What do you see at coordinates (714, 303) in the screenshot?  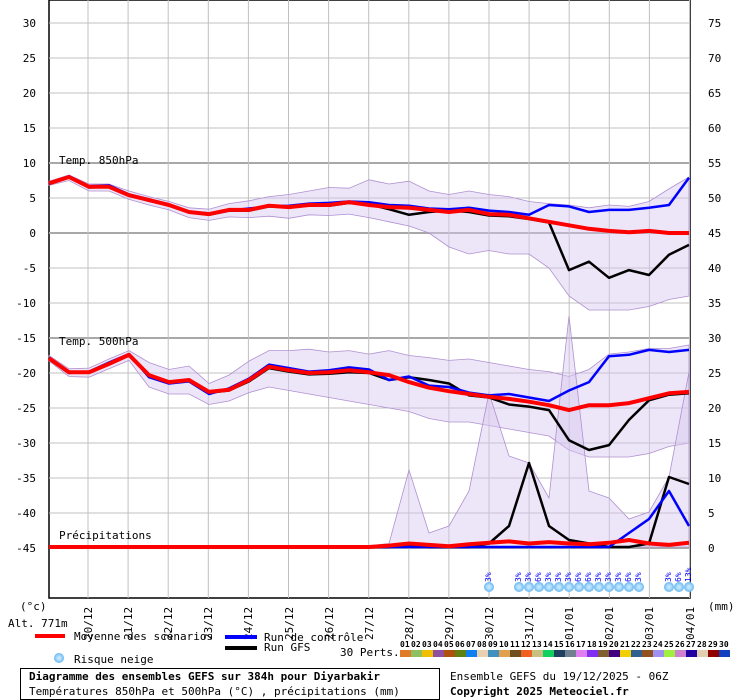 I see `right-tick-label: 35` at bounding box center [714, 303].